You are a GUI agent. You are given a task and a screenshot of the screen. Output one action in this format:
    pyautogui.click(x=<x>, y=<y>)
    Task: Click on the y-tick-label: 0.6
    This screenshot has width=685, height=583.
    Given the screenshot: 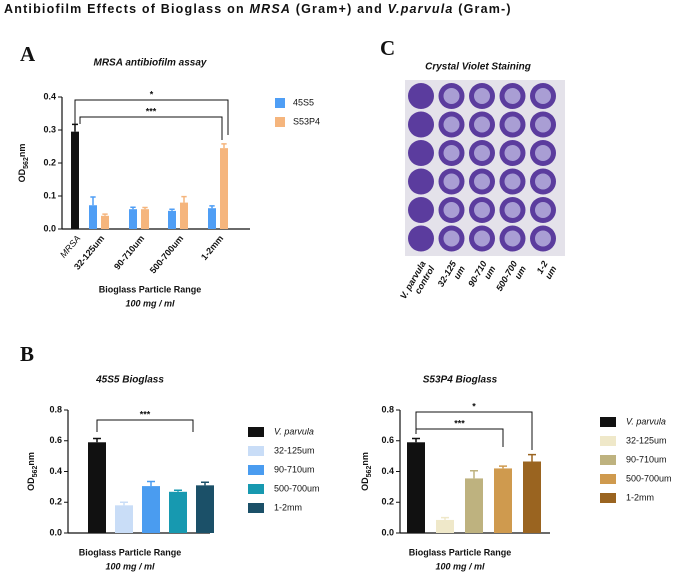 What is the action you would take?
    pyautogui.click(x=387, y=440)
    